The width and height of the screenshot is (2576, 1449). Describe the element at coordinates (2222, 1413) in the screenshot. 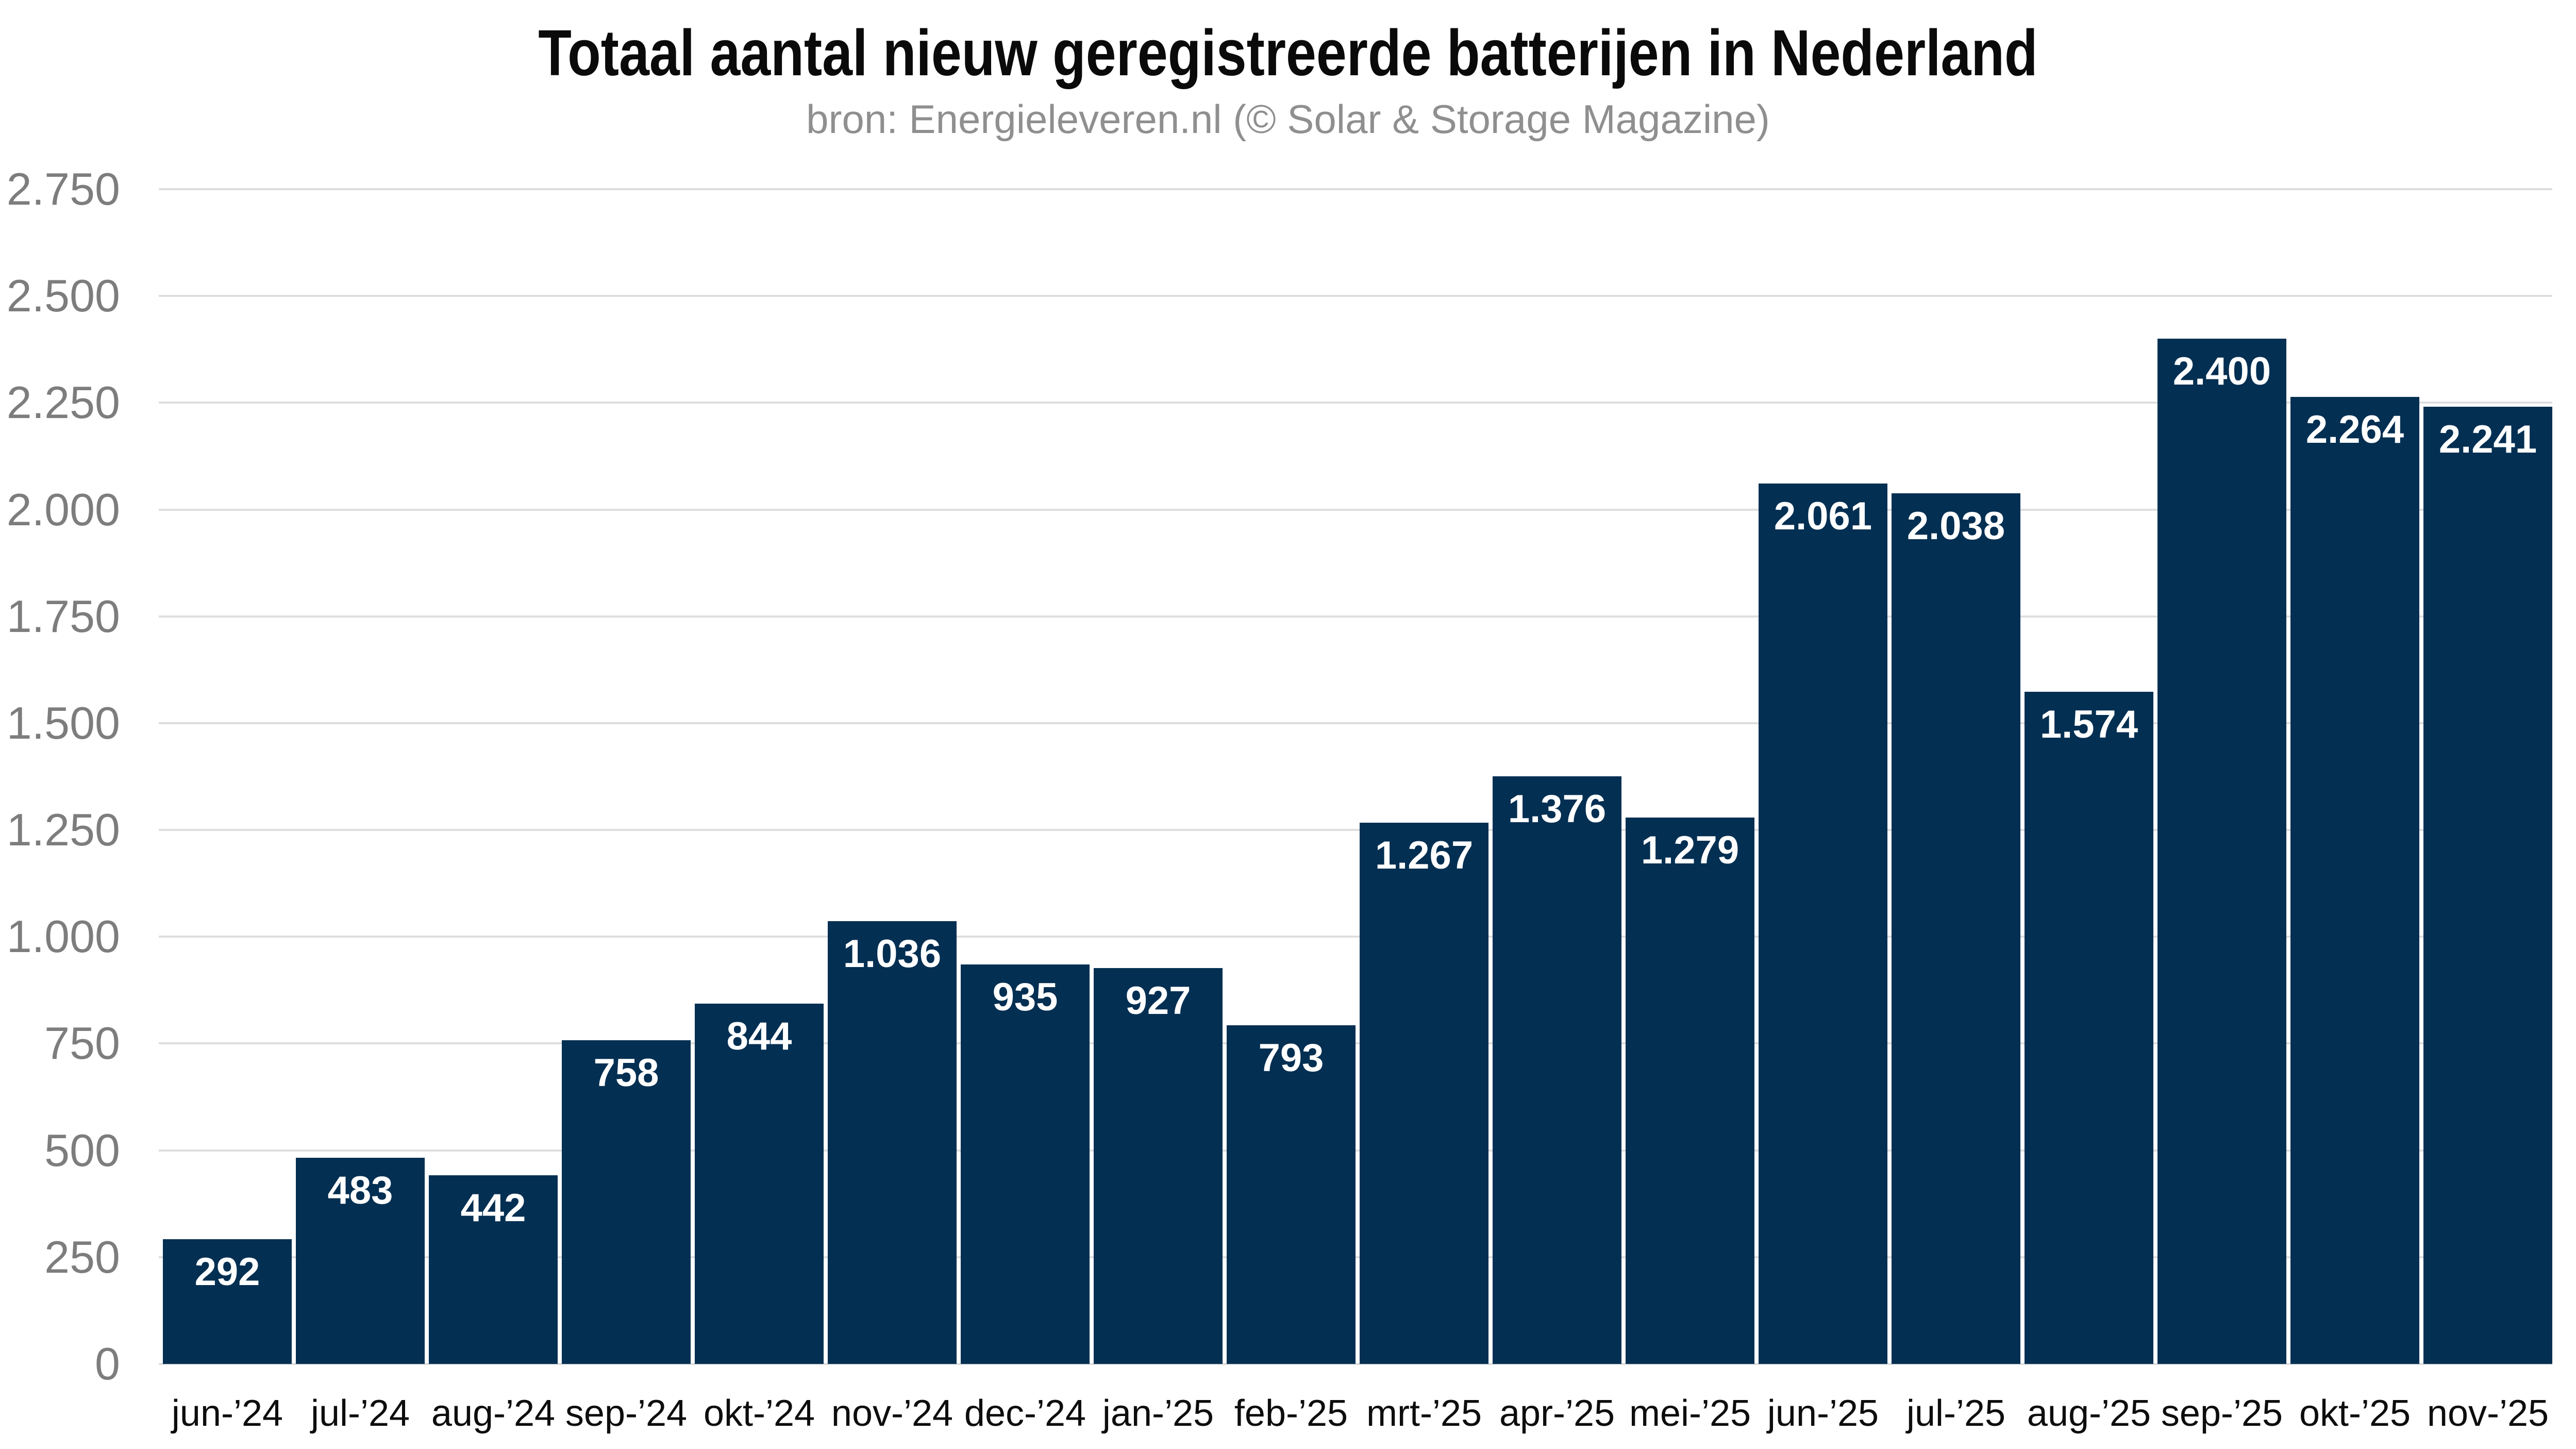

I see `x-axis-label: sep-’25` at that location.